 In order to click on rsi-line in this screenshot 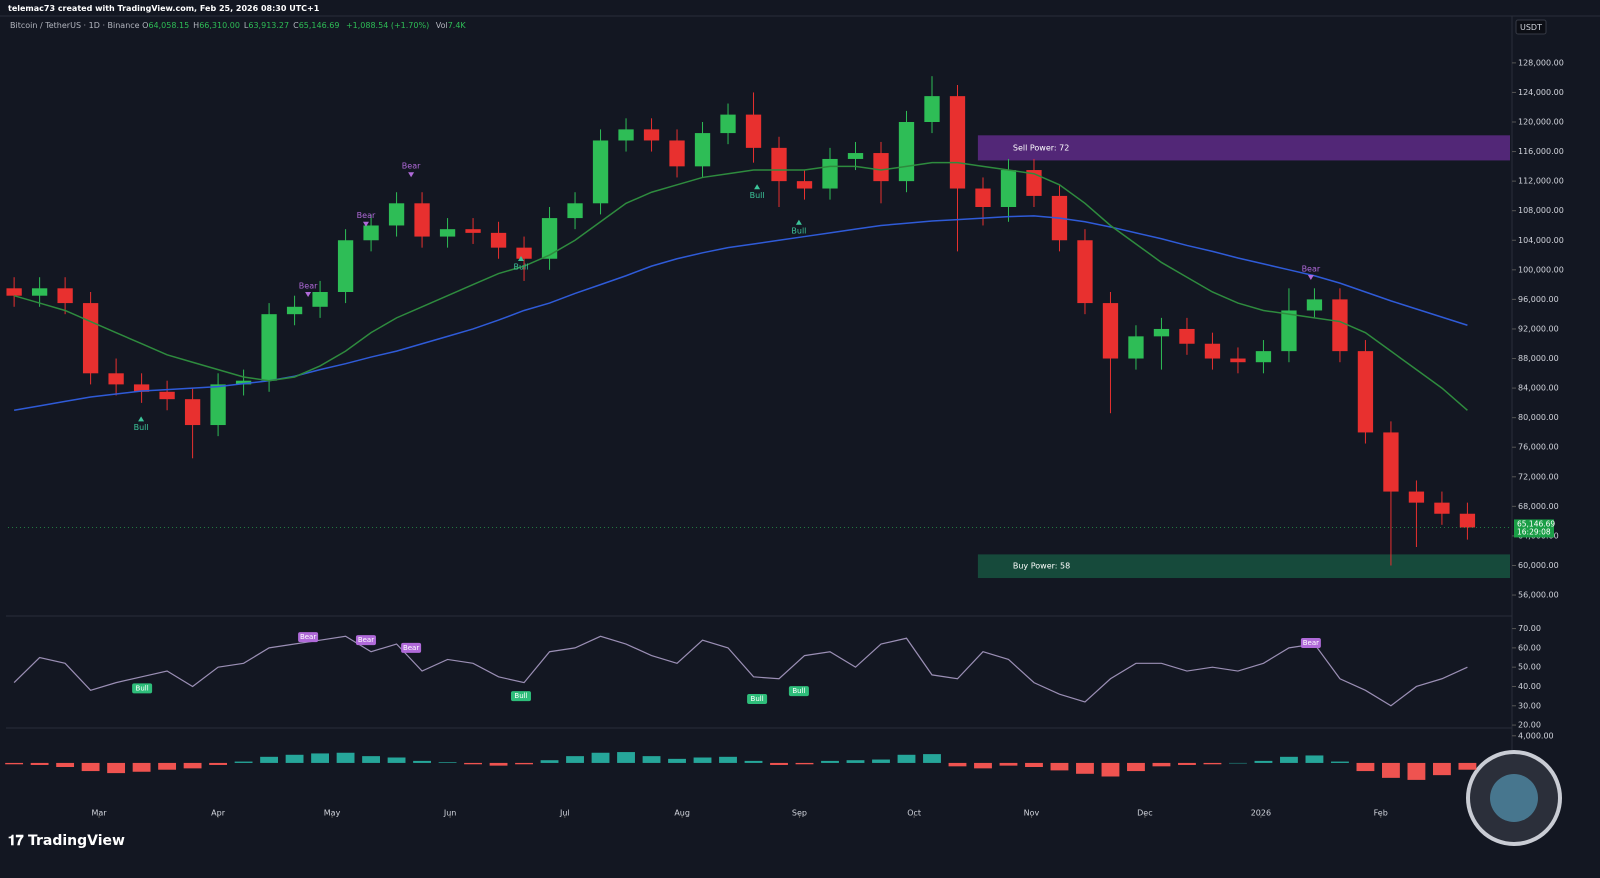, I will do `click(740, 671)`.